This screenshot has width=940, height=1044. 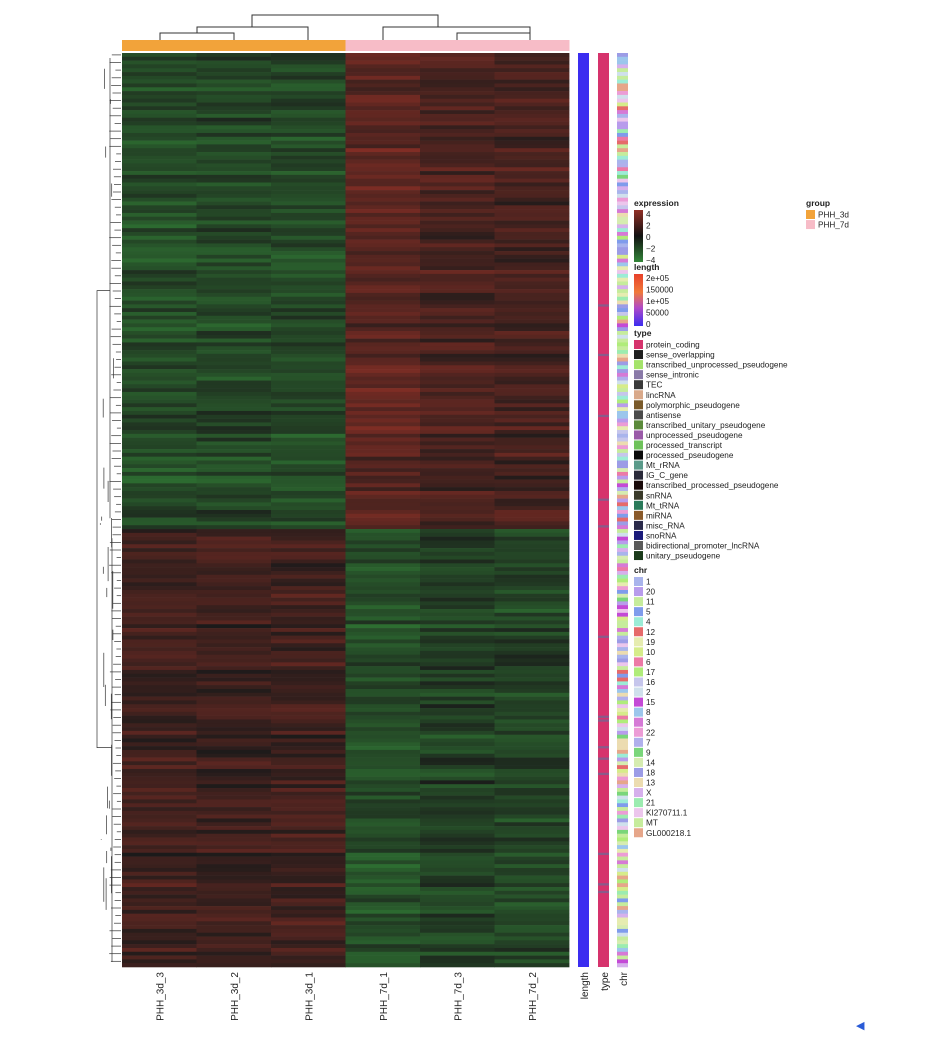 What do you see at coordinates (650, 602) in the screenshot?
I see `chr-legend-label: 11` at bounding box center [650, 602].